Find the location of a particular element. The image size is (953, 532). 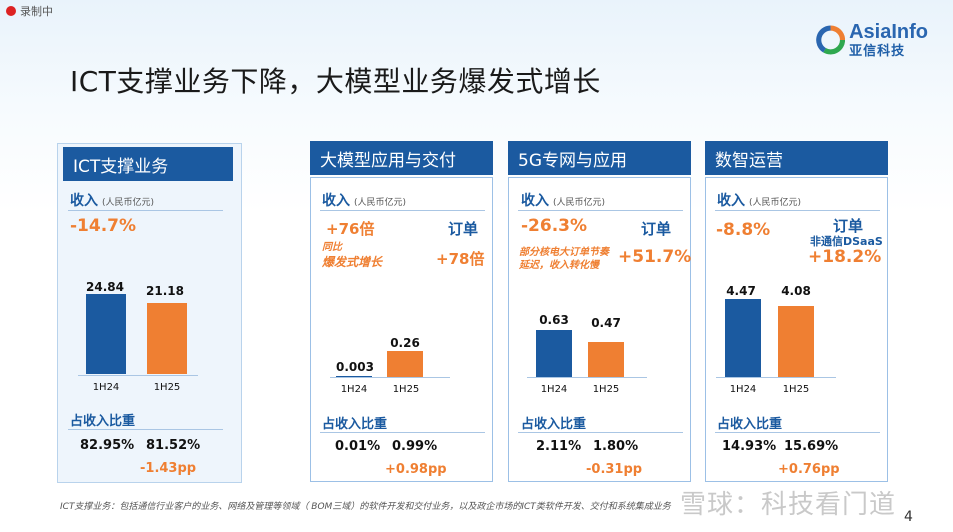

ops-bar-value-1h25: 4.08 is located at coordinates (796, 291).